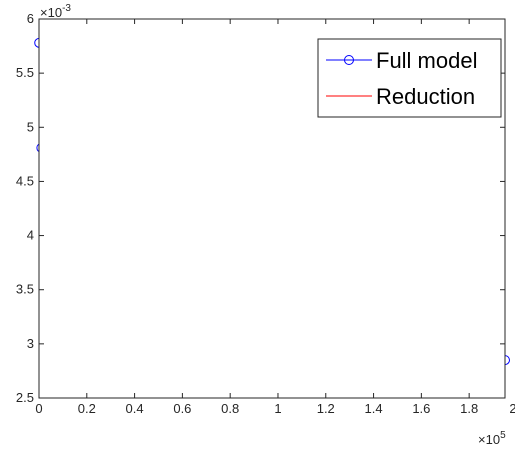  I want to click on y-tick-label: 4, so click(30, 235).